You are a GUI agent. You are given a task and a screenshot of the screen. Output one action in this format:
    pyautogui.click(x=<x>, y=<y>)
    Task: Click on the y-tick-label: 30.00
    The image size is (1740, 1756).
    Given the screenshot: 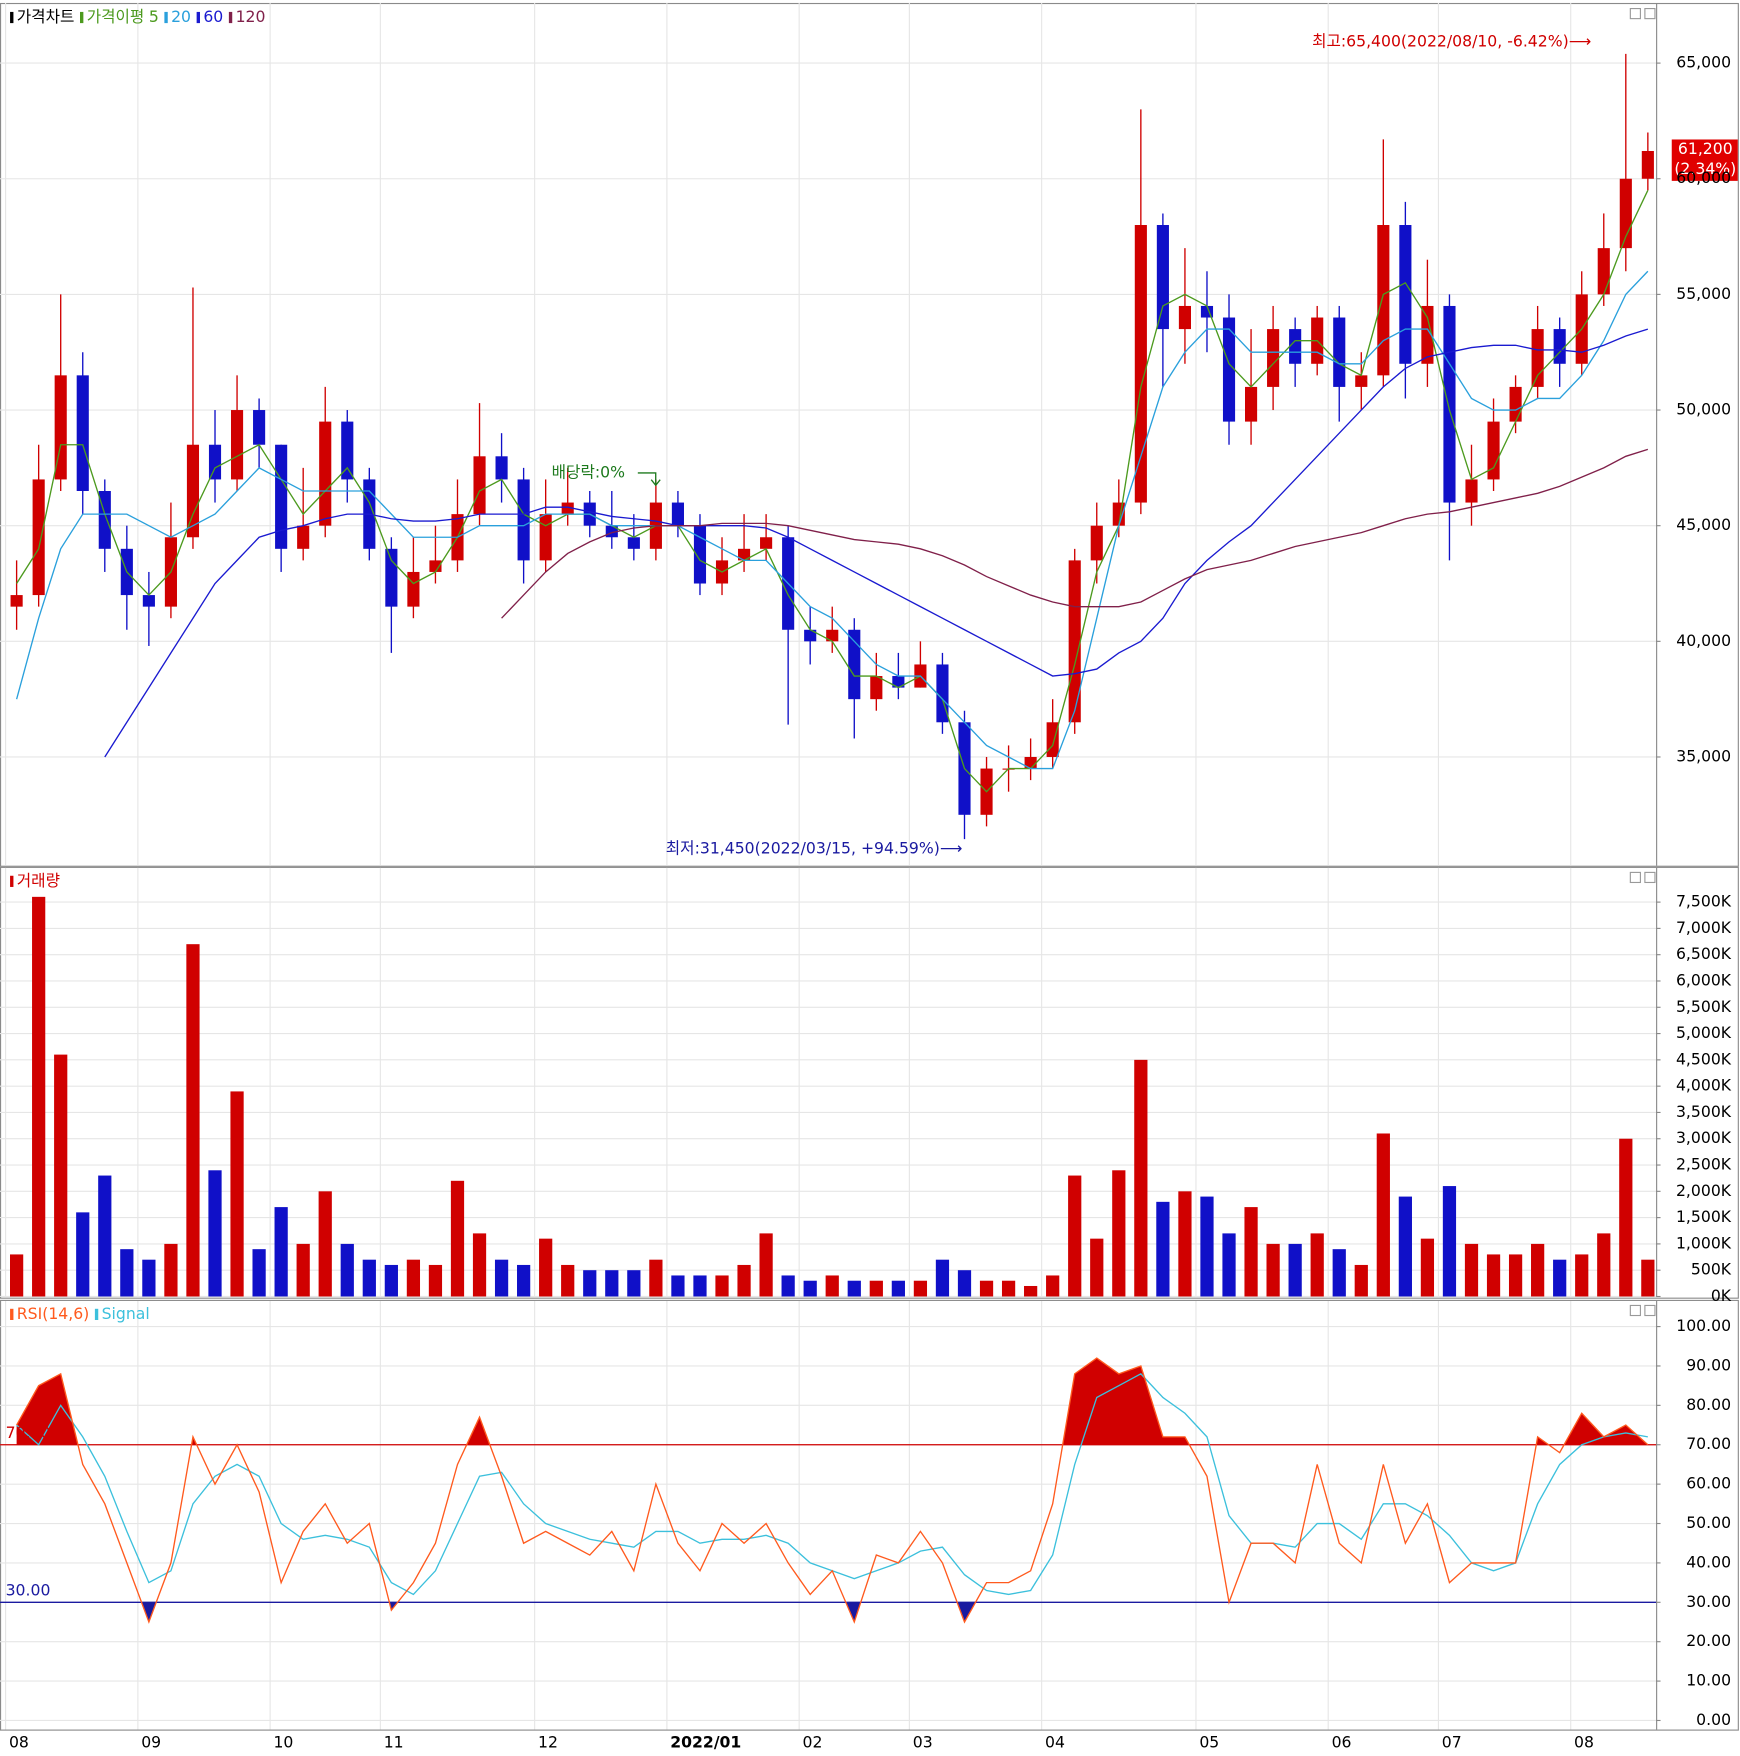 What is the action you would take?
    pyautogui.click(x=1708, y=1601)
    